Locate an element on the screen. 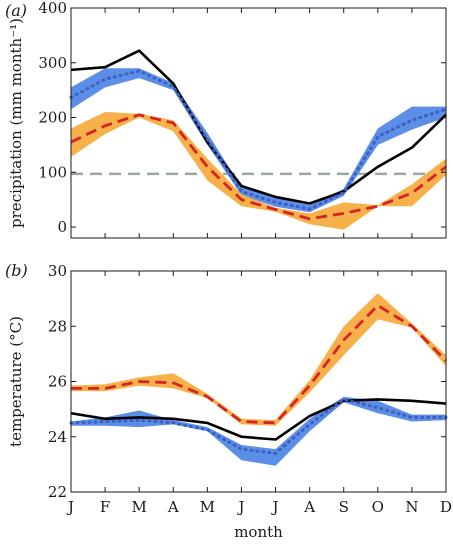 This screenshot has height=546, width=453. uncertainty-band is located at coordinates (258, 431).